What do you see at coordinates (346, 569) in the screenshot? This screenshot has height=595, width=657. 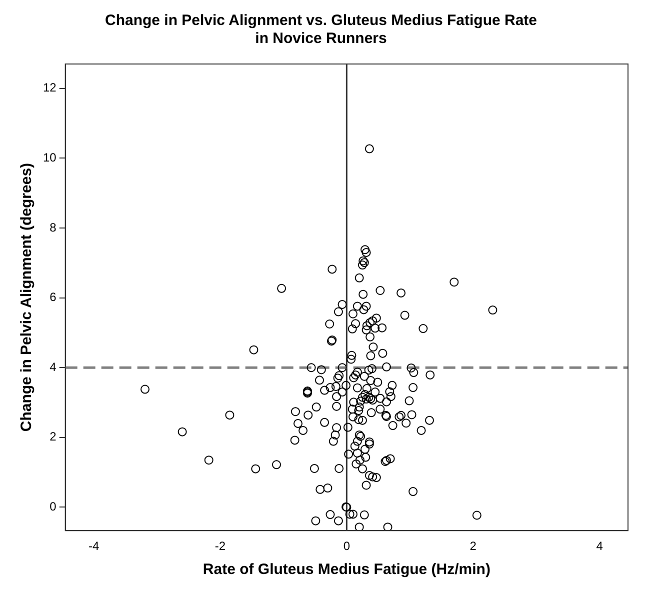 I see `x-axis-title: Rate of Gluteus Medius Fatigue (Hz/min)` at bounding box center [346, 569].